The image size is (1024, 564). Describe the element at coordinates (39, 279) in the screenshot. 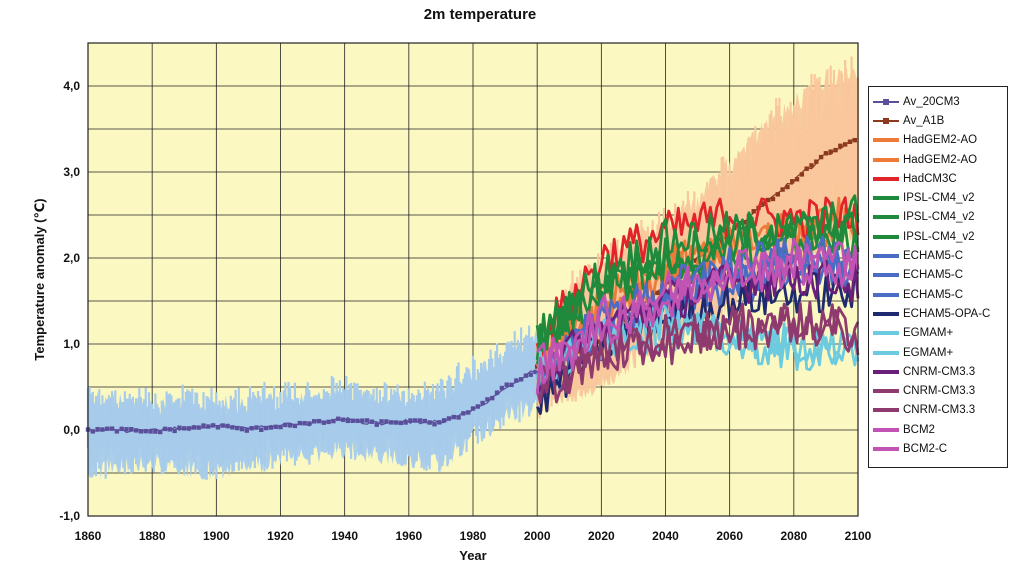

I see `y-axis-title: Temperature anomaly (℃)` at that location.